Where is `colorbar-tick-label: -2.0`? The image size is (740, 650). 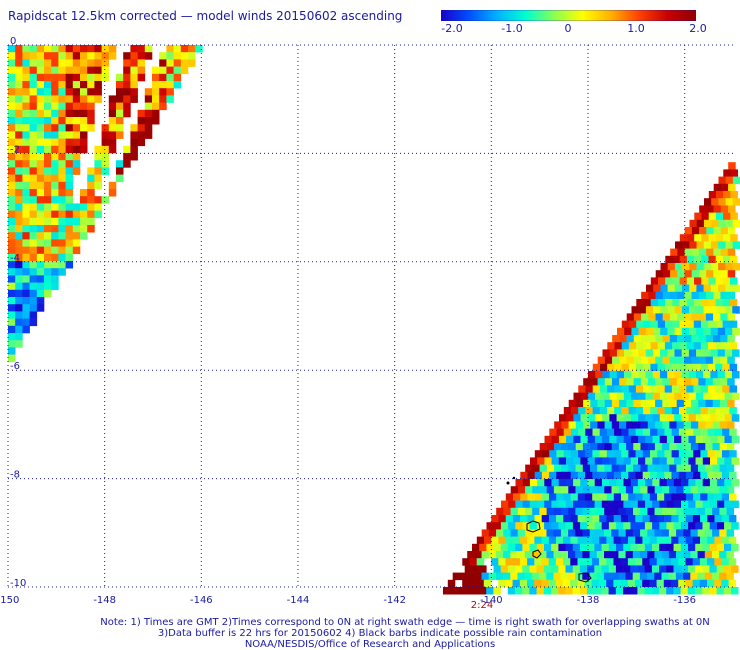
colorbar-tick-label: -2.0 is located at coordinates (452, 28).